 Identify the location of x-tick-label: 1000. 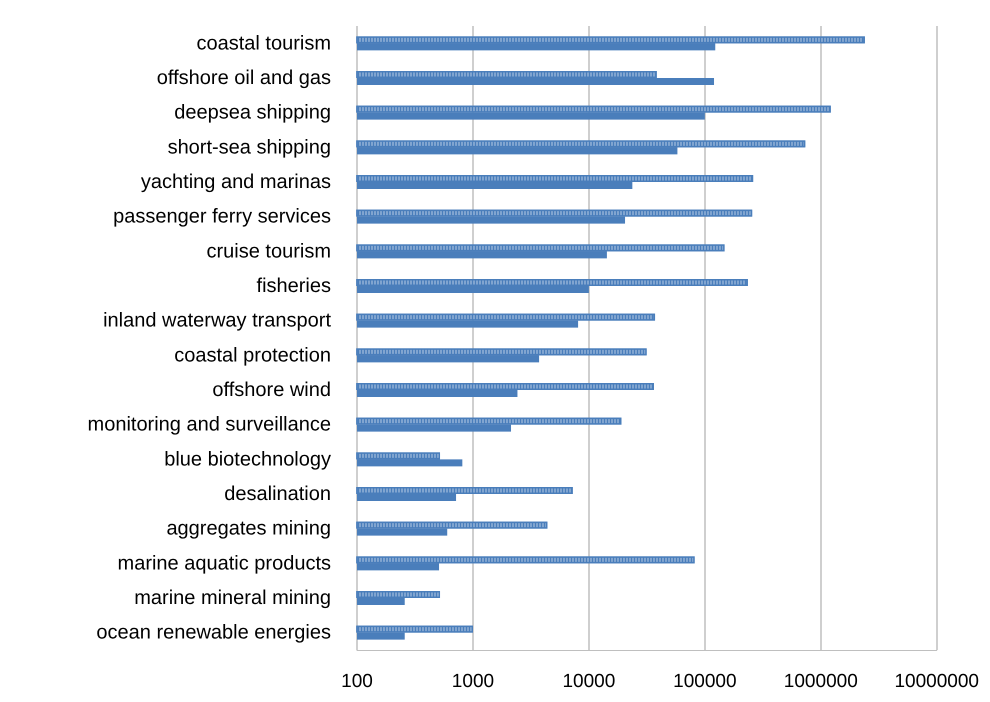
(473, 681).